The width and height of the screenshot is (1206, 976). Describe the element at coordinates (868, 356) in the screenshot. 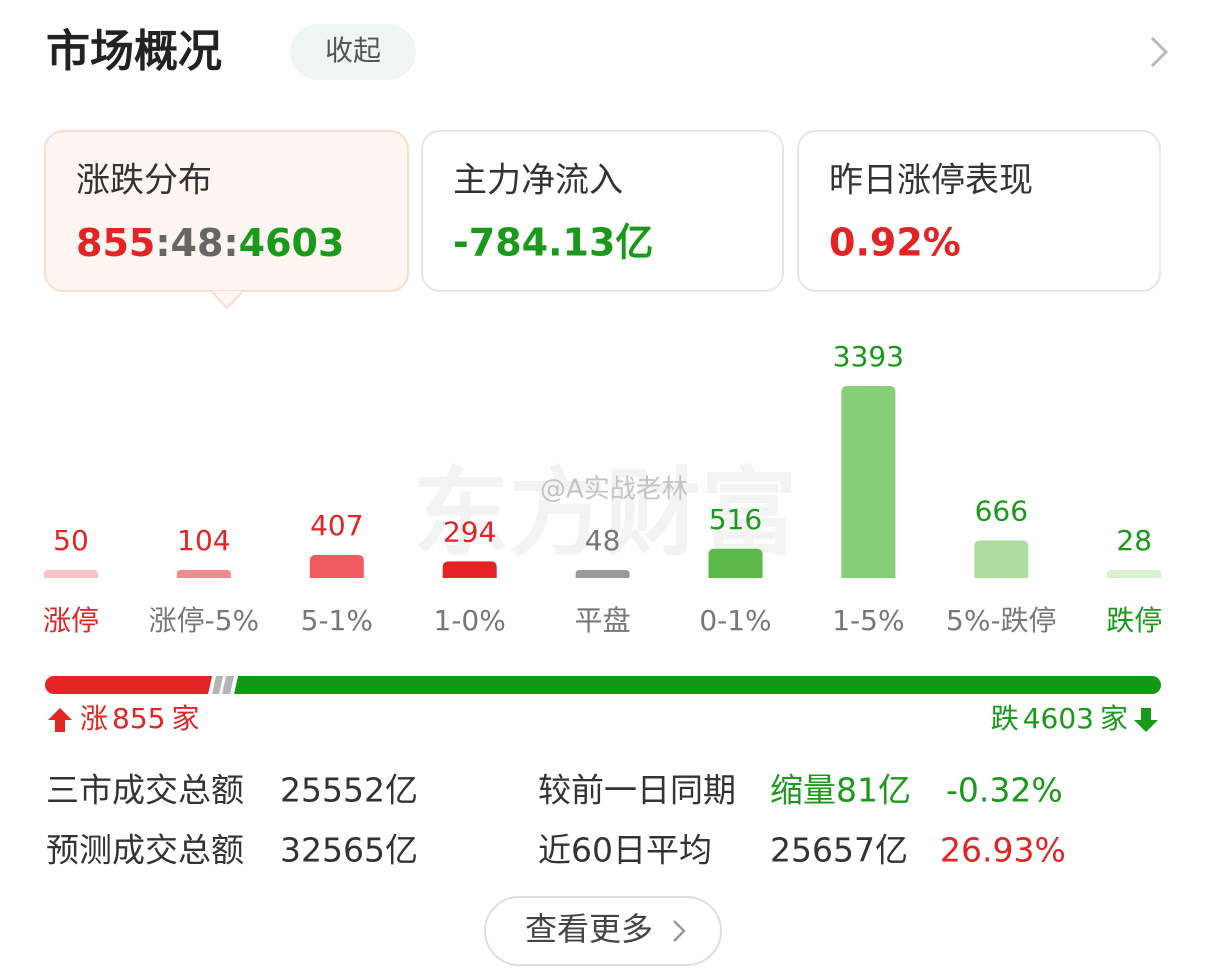

I see `value-label: 3393` at that location.